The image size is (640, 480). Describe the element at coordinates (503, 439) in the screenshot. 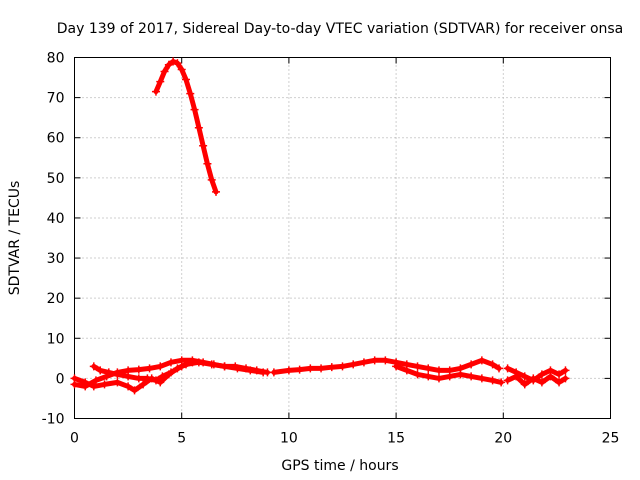

I see `x-tick-label: 20` at that location.